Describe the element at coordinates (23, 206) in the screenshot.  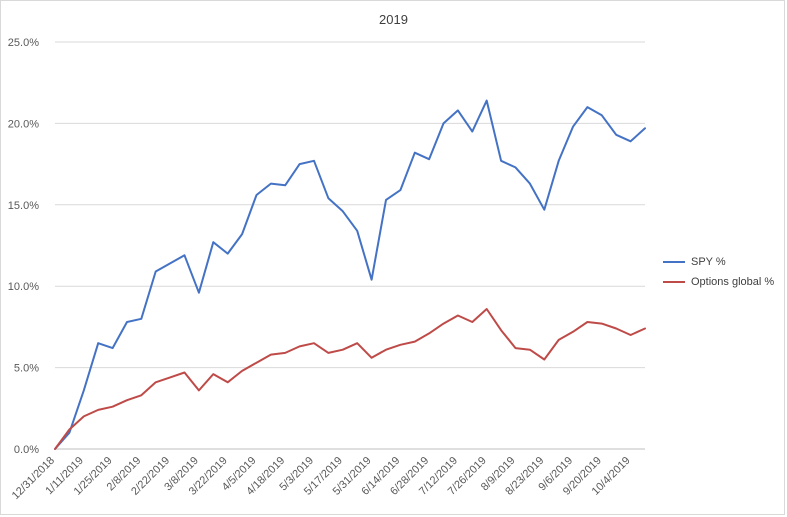
I see `y-tick-label: 15.0%` at that location.